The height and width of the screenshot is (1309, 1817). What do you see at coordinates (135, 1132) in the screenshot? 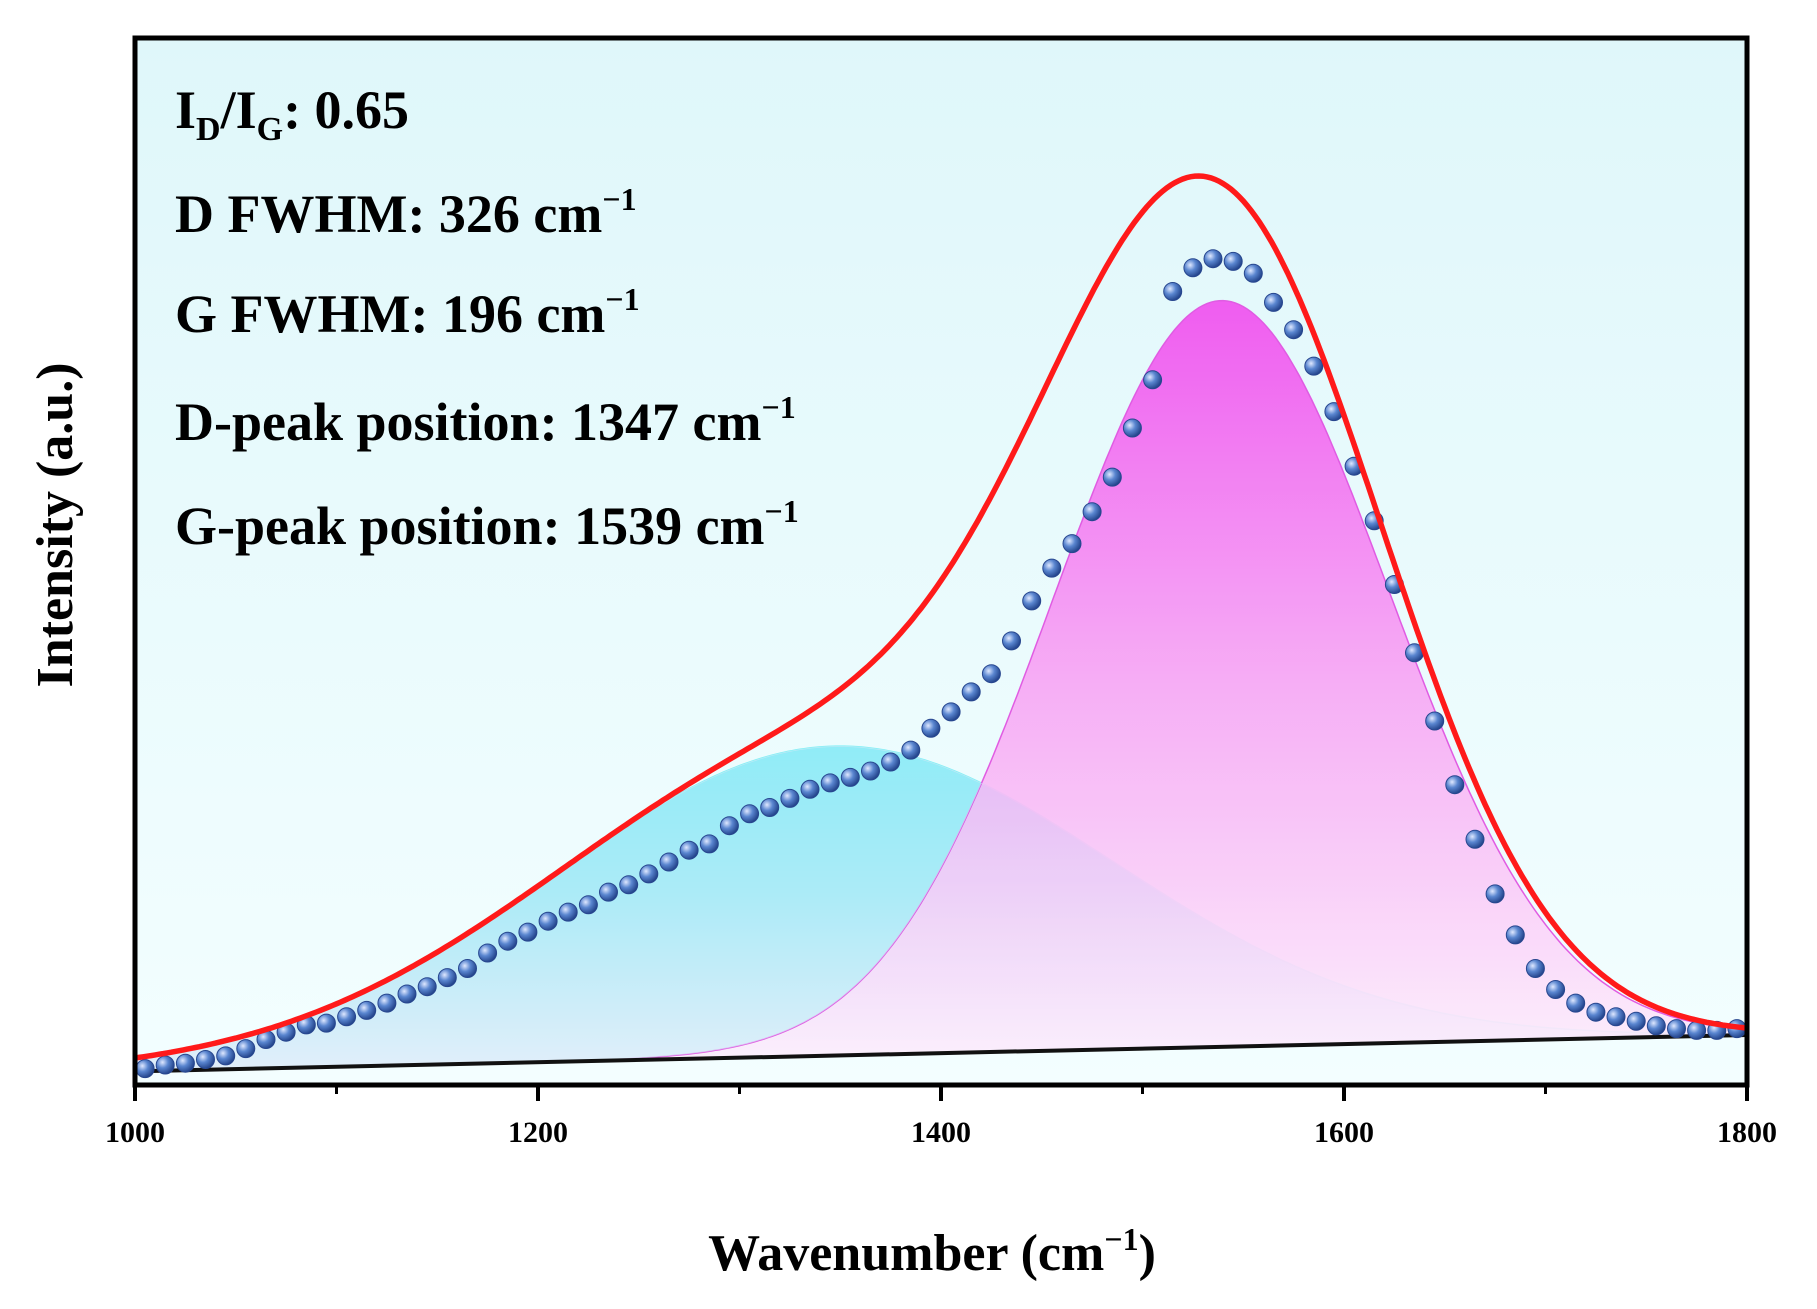
I see `x-tick-label: 1000` at bounding box center [135, 1132].